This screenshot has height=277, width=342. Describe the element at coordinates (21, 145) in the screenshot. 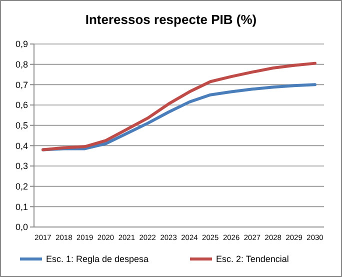

I see `y-tick-label: 0,4` at that location.